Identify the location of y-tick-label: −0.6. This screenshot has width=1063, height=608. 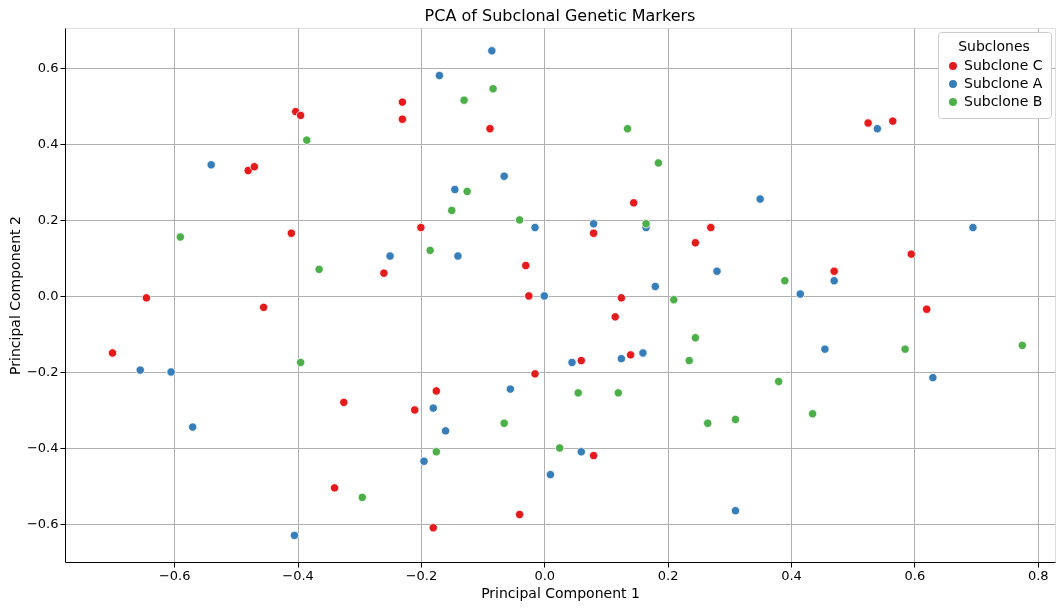
(42, 524).